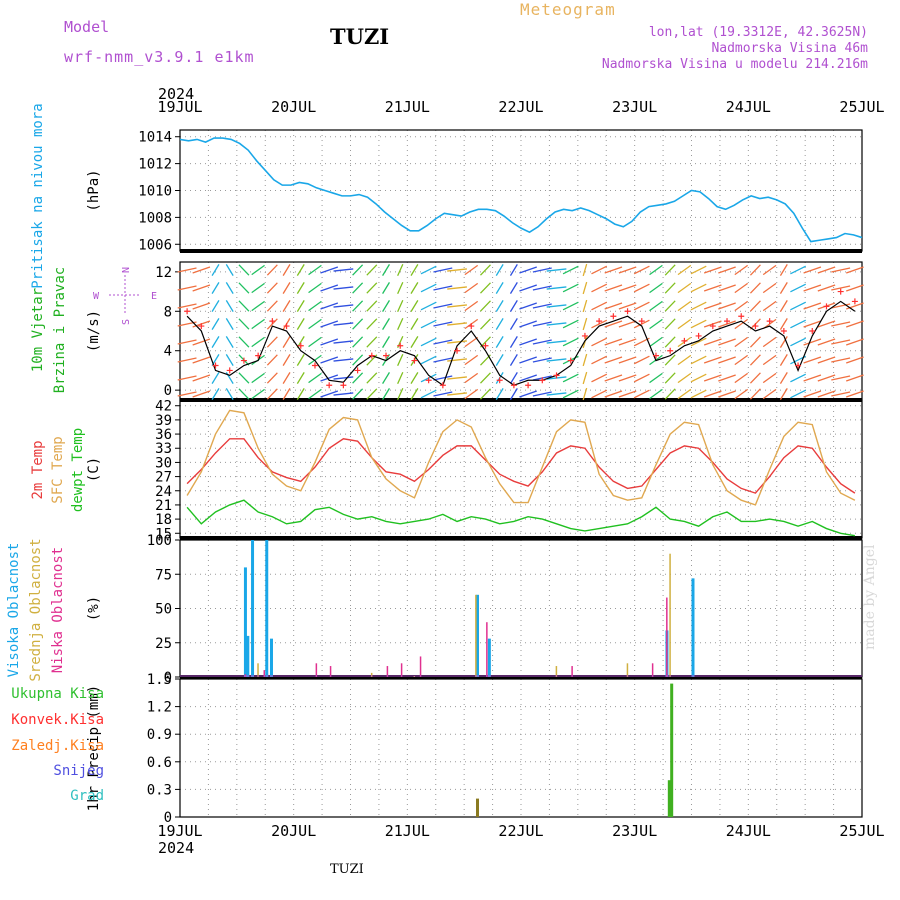 This screenshot has height=900, width=900. What do you see at coordinates (521, 343) in the screenshot?
I see `wind-speed-line` at bounding box center [521, 343].